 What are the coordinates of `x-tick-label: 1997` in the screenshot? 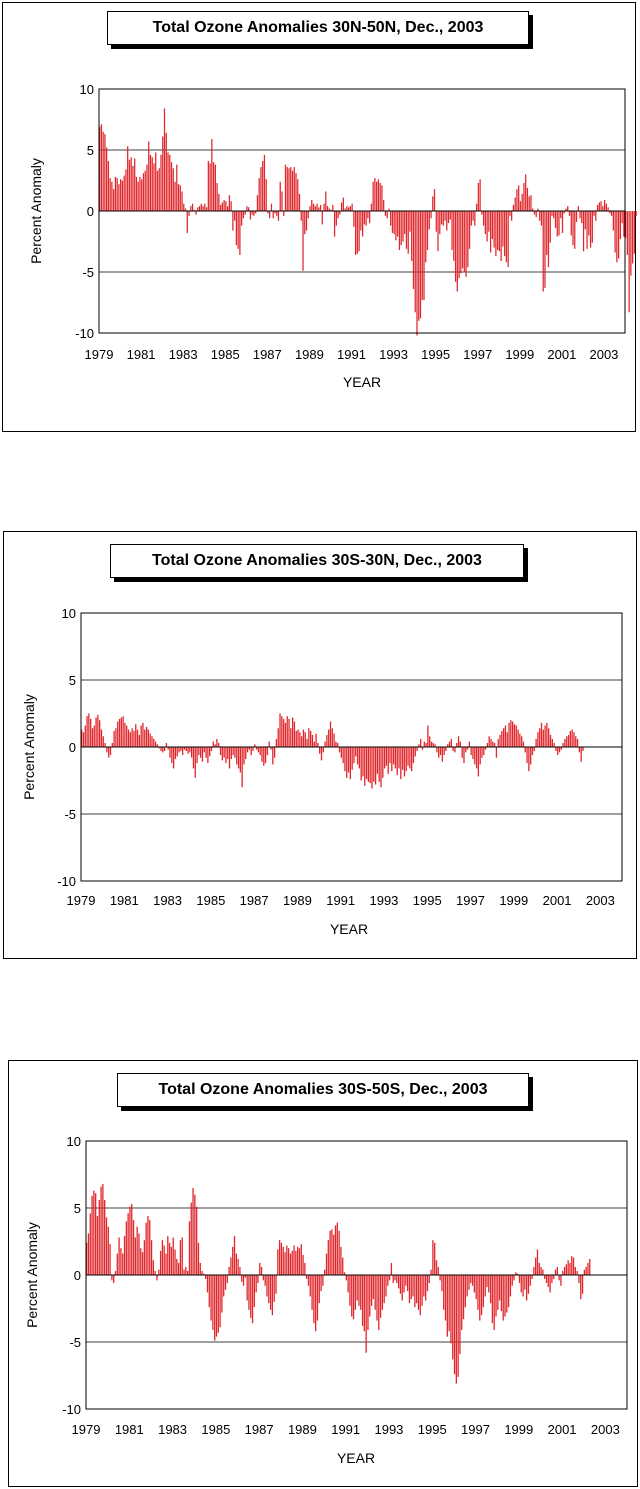 It's located at (475, 1429).